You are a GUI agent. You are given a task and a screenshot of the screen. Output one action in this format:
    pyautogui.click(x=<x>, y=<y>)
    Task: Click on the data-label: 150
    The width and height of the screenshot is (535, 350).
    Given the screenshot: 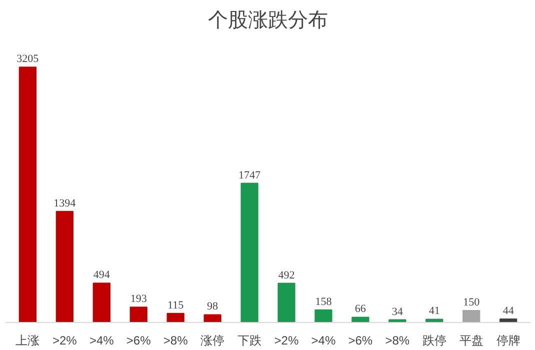 What is the action you would take?
    pyautogui.click(x=471, y=302)
    